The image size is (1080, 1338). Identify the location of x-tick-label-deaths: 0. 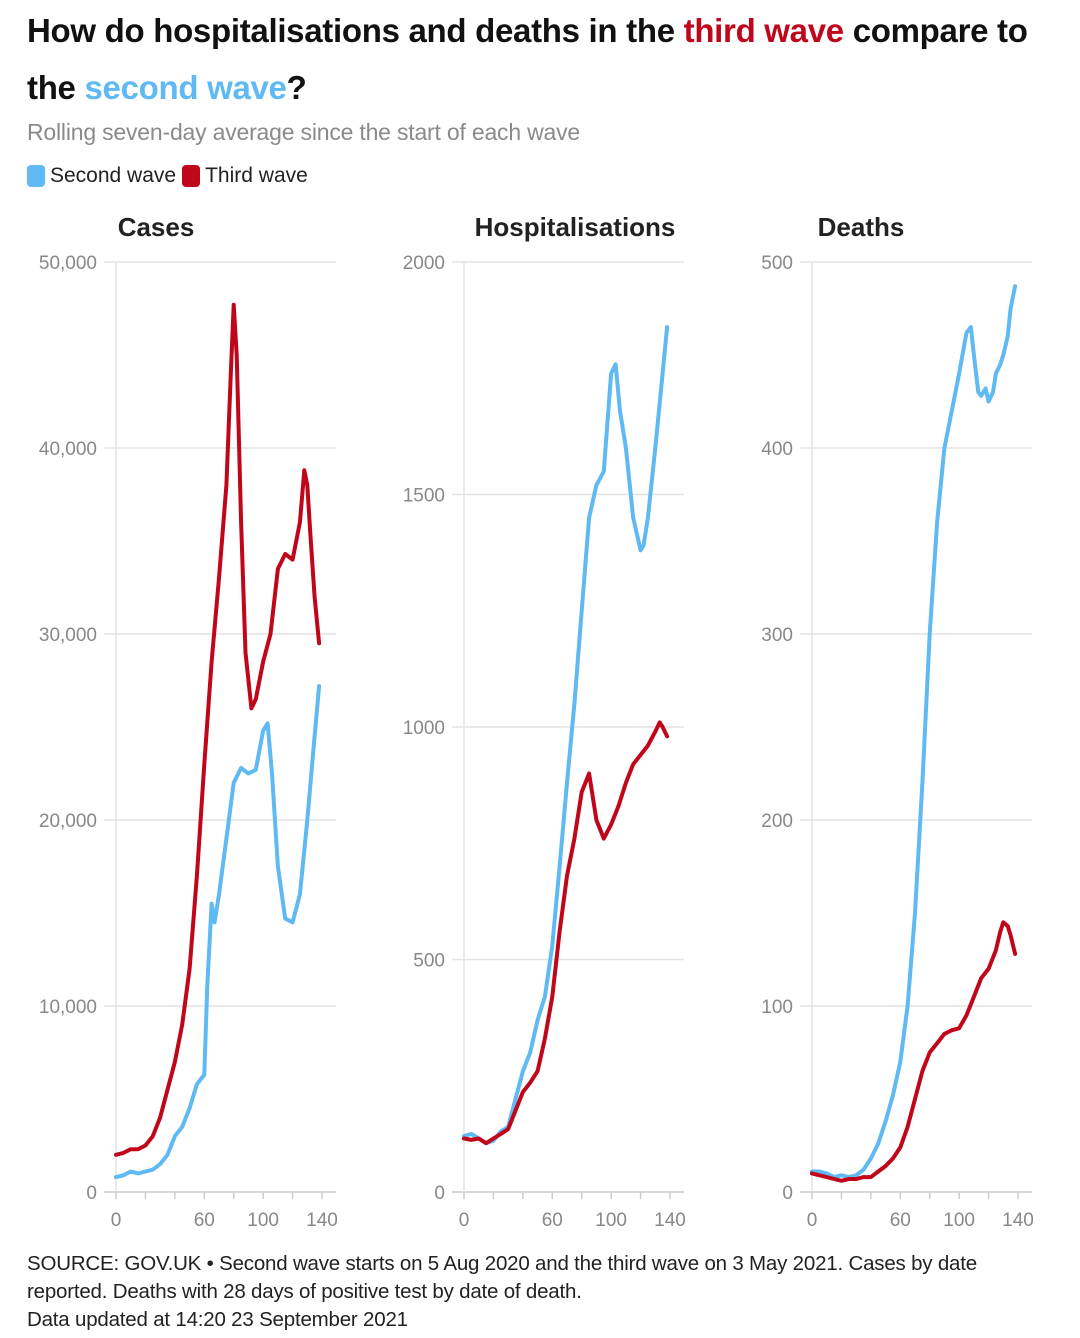
(812, 1220).